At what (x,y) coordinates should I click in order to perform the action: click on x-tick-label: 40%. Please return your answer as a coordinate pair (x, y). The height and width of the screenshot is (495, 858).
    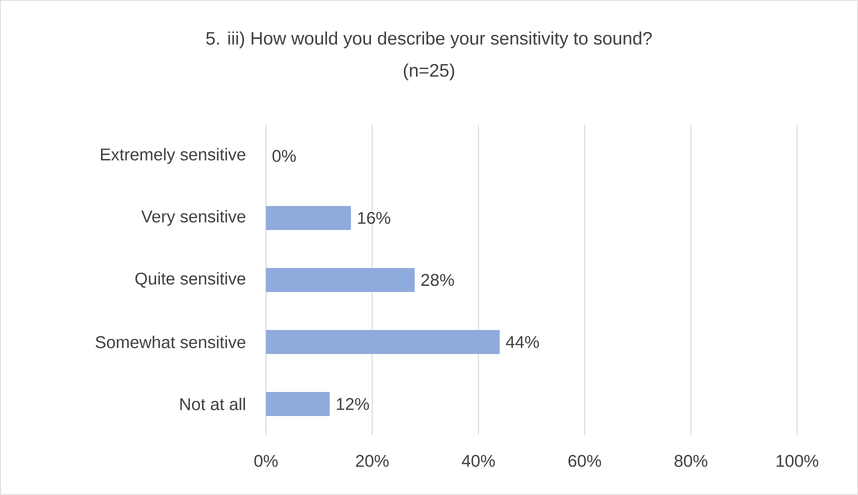
    Looking at the image, I should click on (478, 460).